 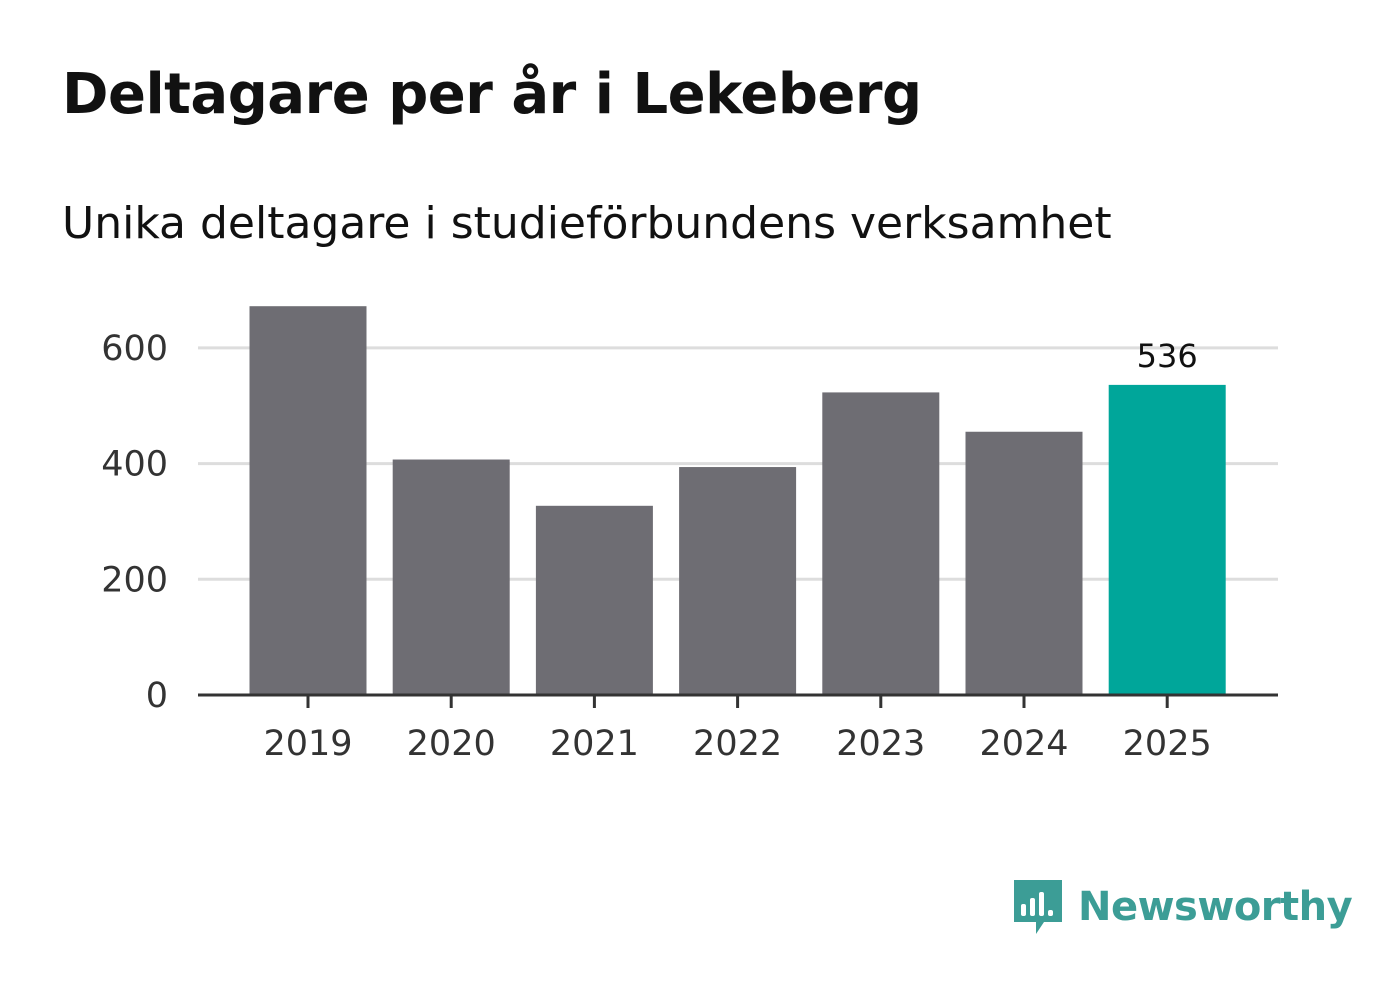 What do you see at coordinates (880, 744) in the screenshot?
I see `x-tick-label-2023: 2023` at bounding box center [880, 744].